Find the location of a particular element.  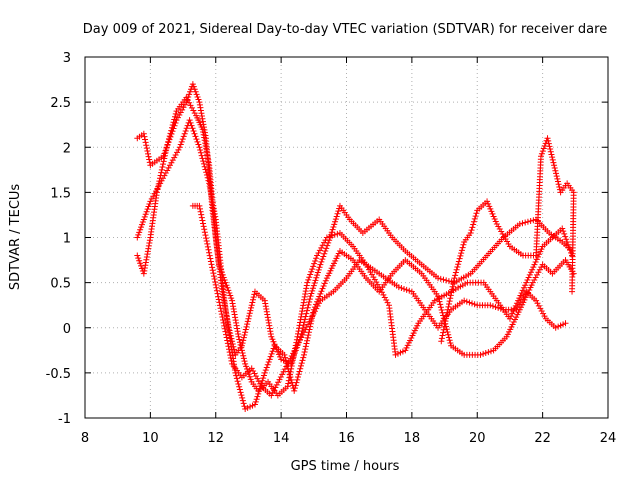

x-tick-label: 10 is located at coordinates (150, 438).